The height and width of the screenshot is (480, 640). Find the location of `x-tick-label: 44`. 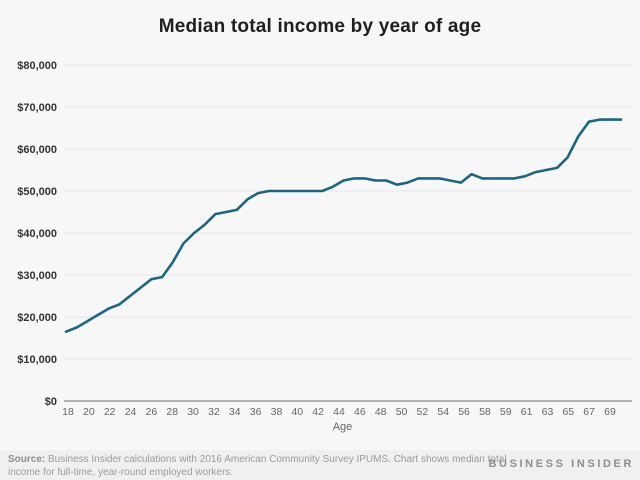

x-tick-label: 44 is located at coordinates (339, 412).